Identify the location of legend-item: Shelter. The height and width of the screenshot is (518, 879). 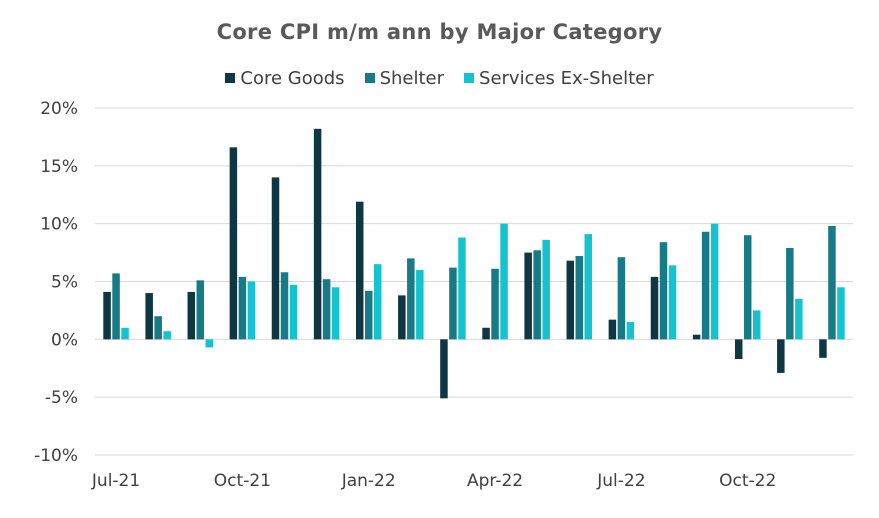
(404, 78).